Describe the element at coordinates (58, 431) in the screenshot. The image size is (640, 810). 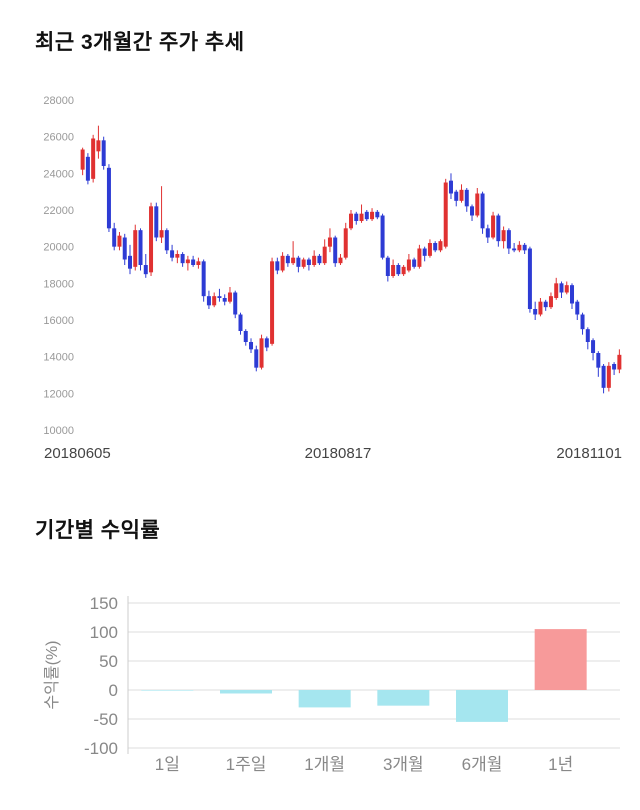
I see `svg-text: 10000` at that location.